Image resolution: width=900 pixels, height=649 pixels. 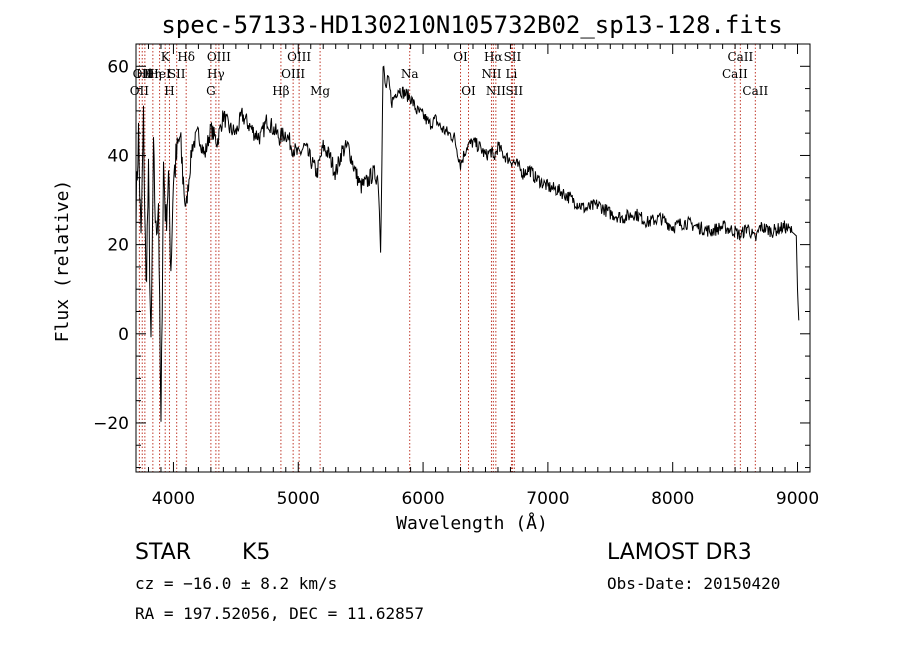 What do you see at coordinates (460, 57) in the screenshot?
I see `line-label-17: OI` at bounding box center [460, 57].